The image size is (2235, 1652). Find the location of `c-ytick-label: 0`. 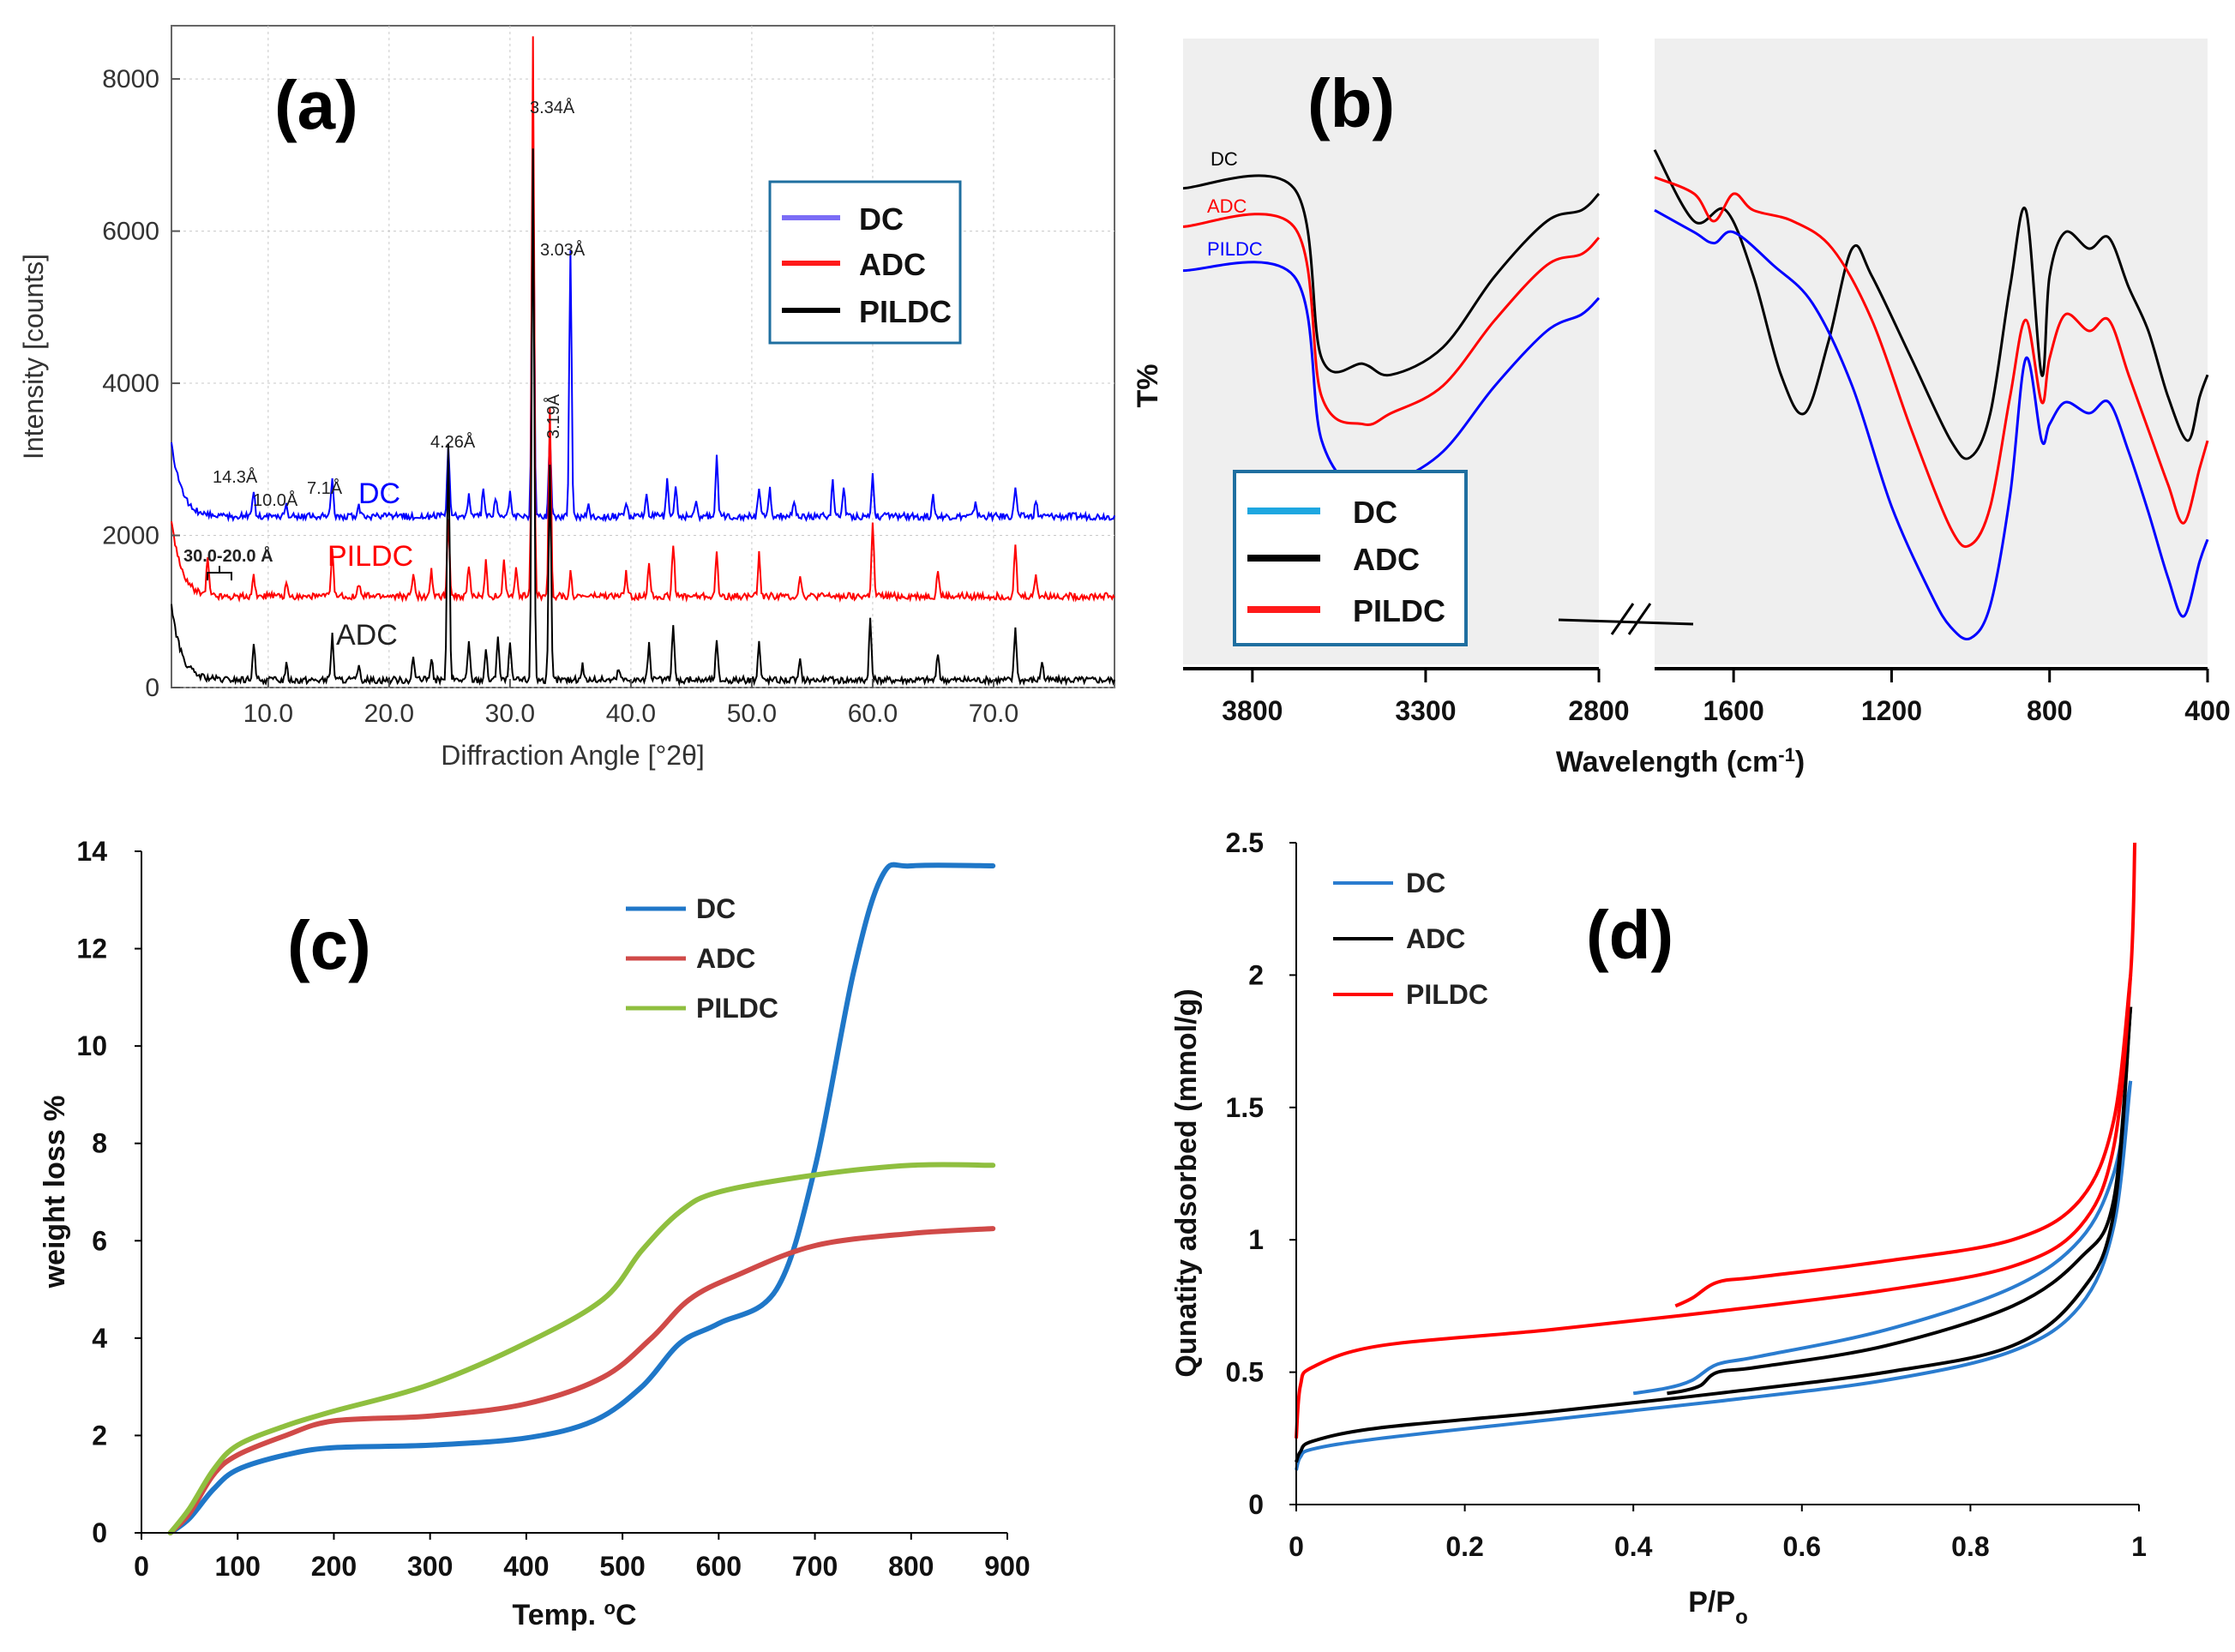

c-ytick-label: 0 is located at coordinates (99, 1532).